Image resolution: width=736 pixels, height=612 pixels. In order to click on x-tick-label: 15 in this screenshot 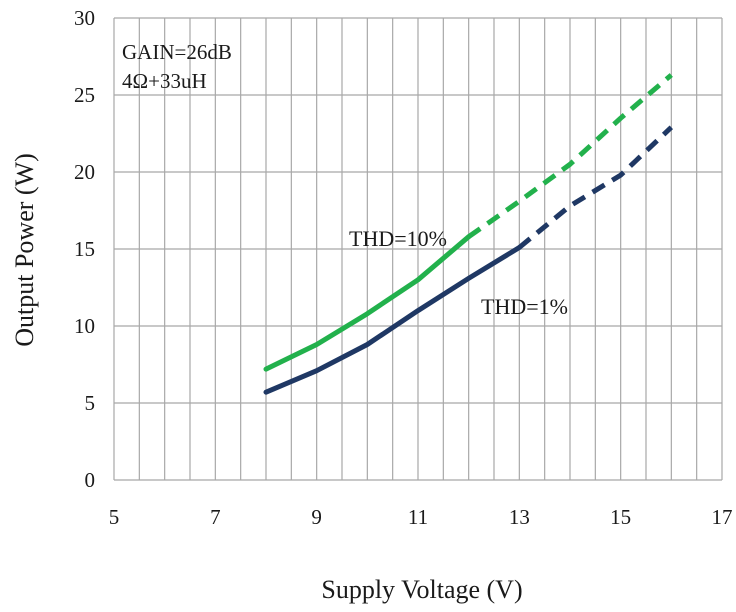, I will do `click(620, 517)`.